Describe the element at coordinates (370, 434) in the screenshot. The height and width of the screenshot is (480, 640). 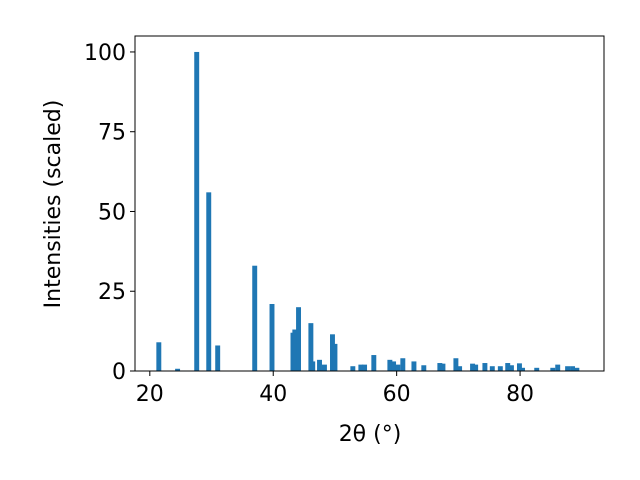
I see `x-axis-label: 2θ (°)` at that location.